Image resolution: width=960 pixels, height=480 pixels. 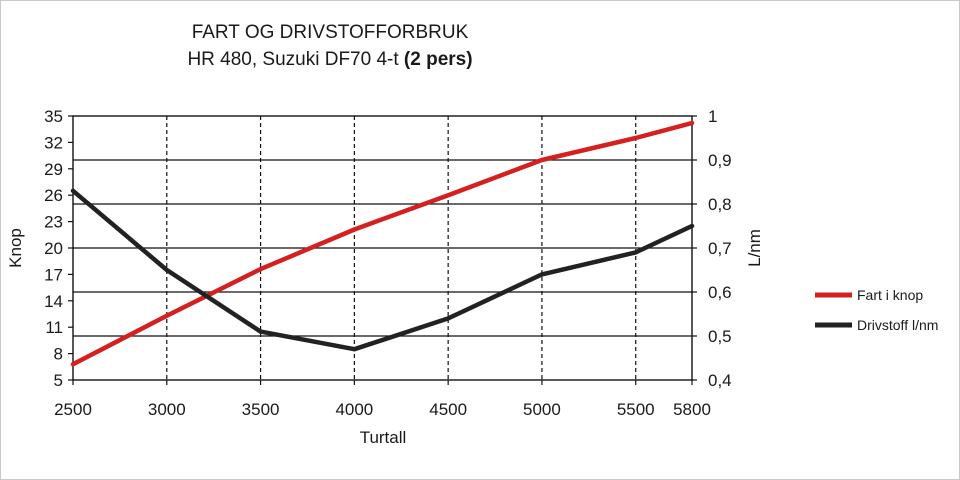 What do you see at coordinates (53, 195) in the screenshot?
I see `y-left-tick-label: 26` at bounding box center [53, 195].